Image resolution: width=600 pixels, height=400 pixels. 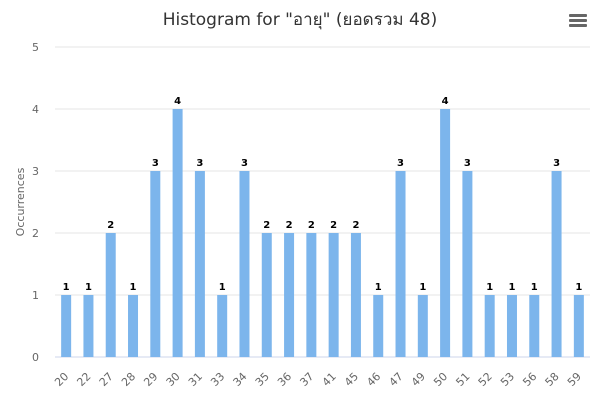 I want to click on x-tick-label-36: 36, so click(x=284, y=379).